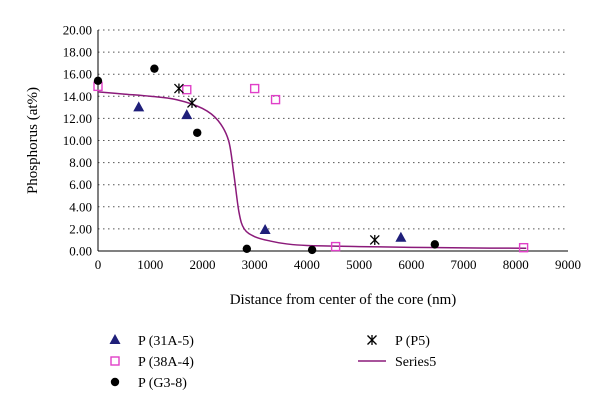 This screenshot has width=600, height=415. I want to click on y-tick-label: 0.00, so click(80, 251).